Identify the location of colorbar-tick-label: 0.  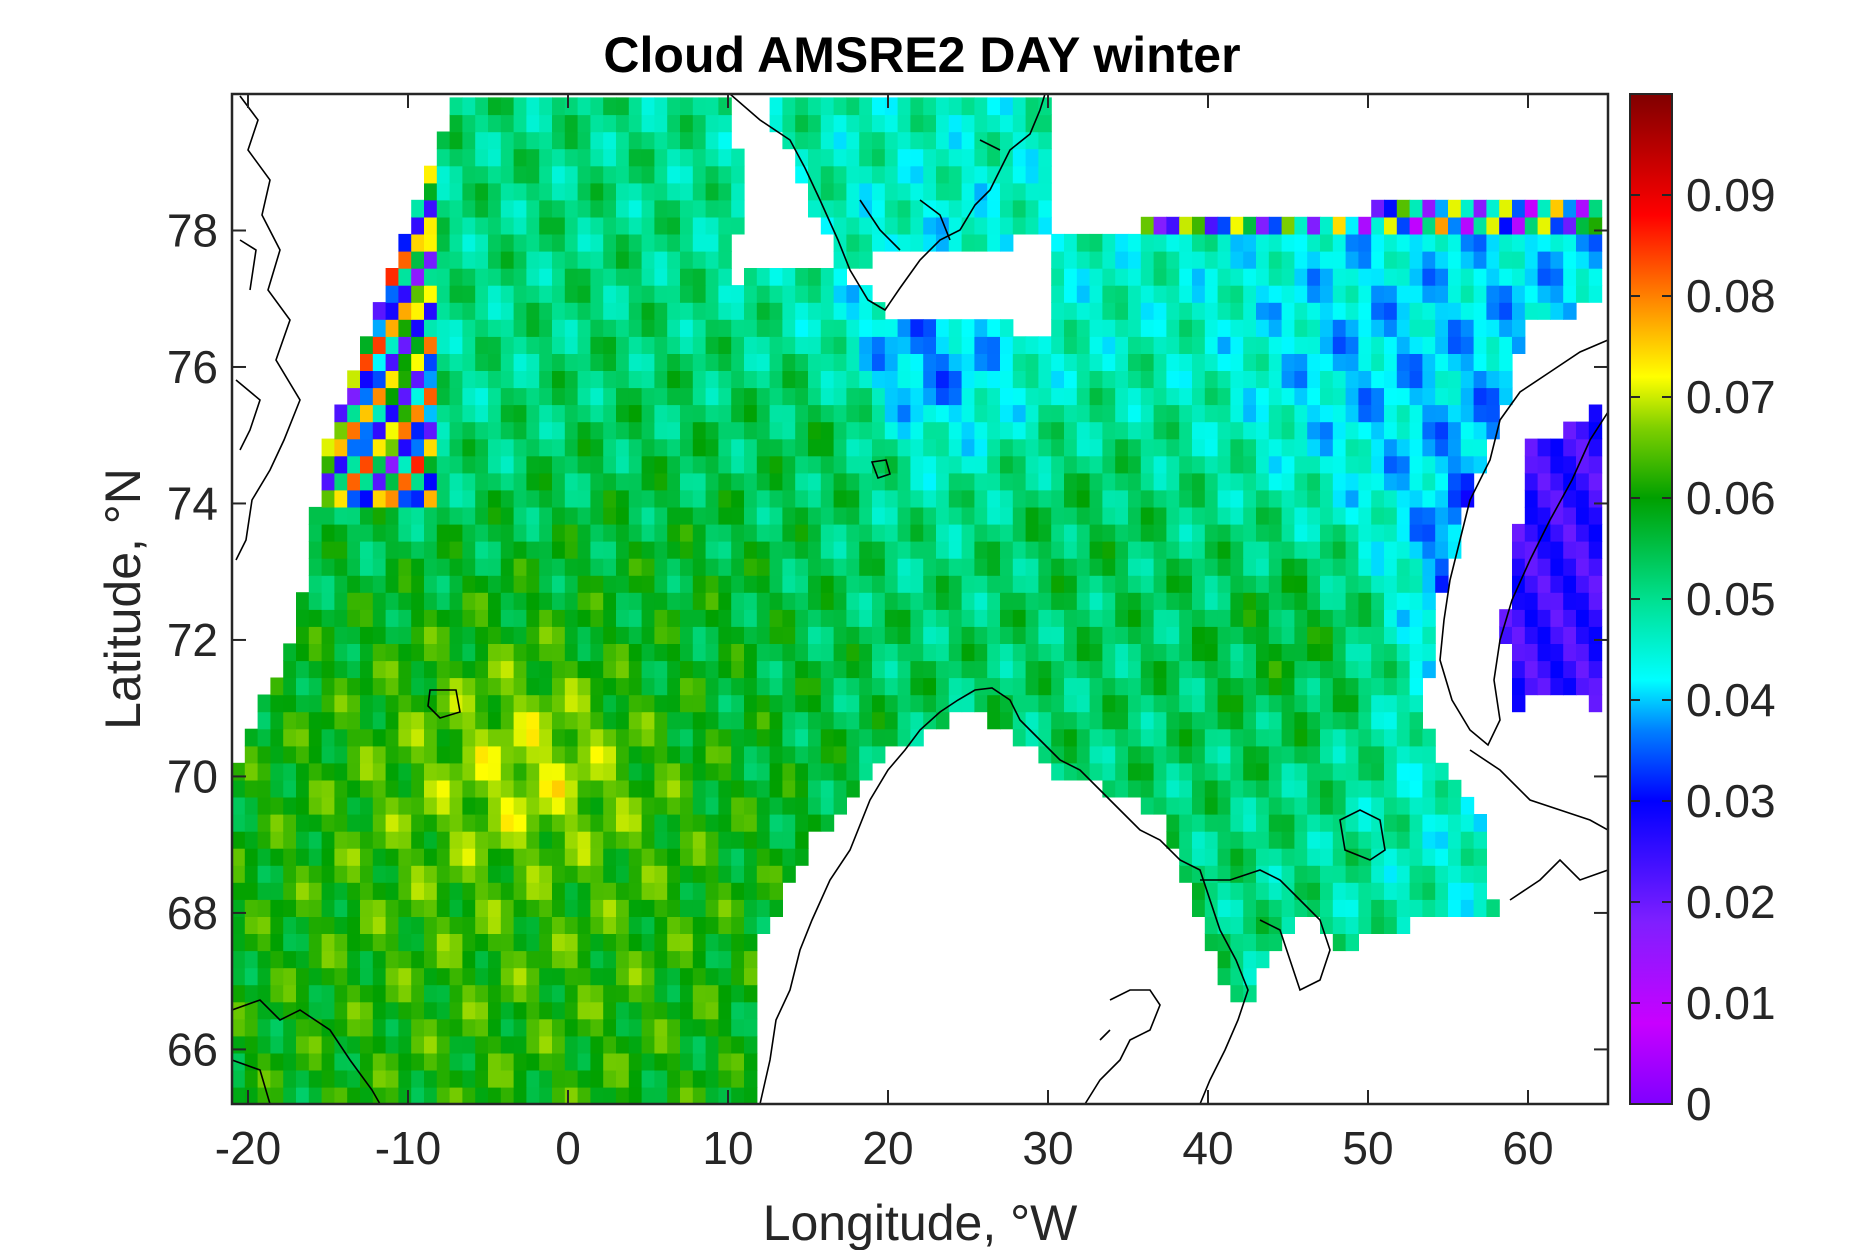
(1699, 1104).